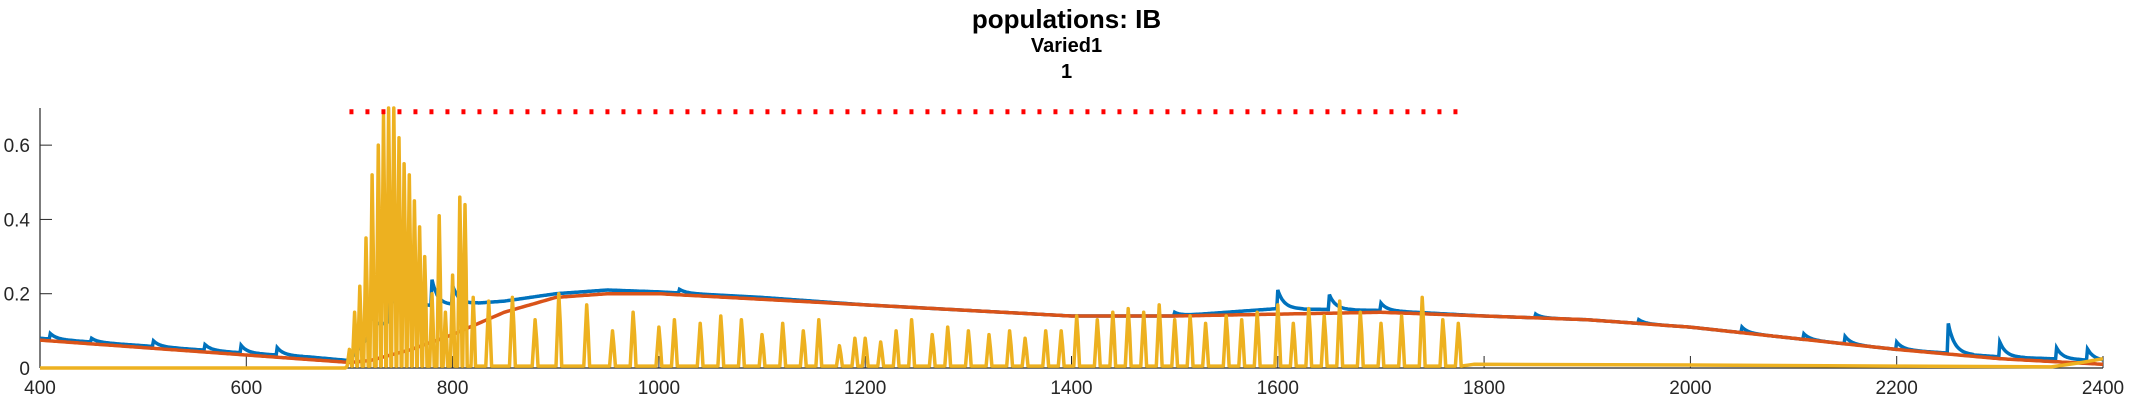 The width and height of the screenshot is (2133, 400). Describe the element at coordinates (1066, 72) in the screenshot. I see `chart-subtitle-line-2: 1` at that location.